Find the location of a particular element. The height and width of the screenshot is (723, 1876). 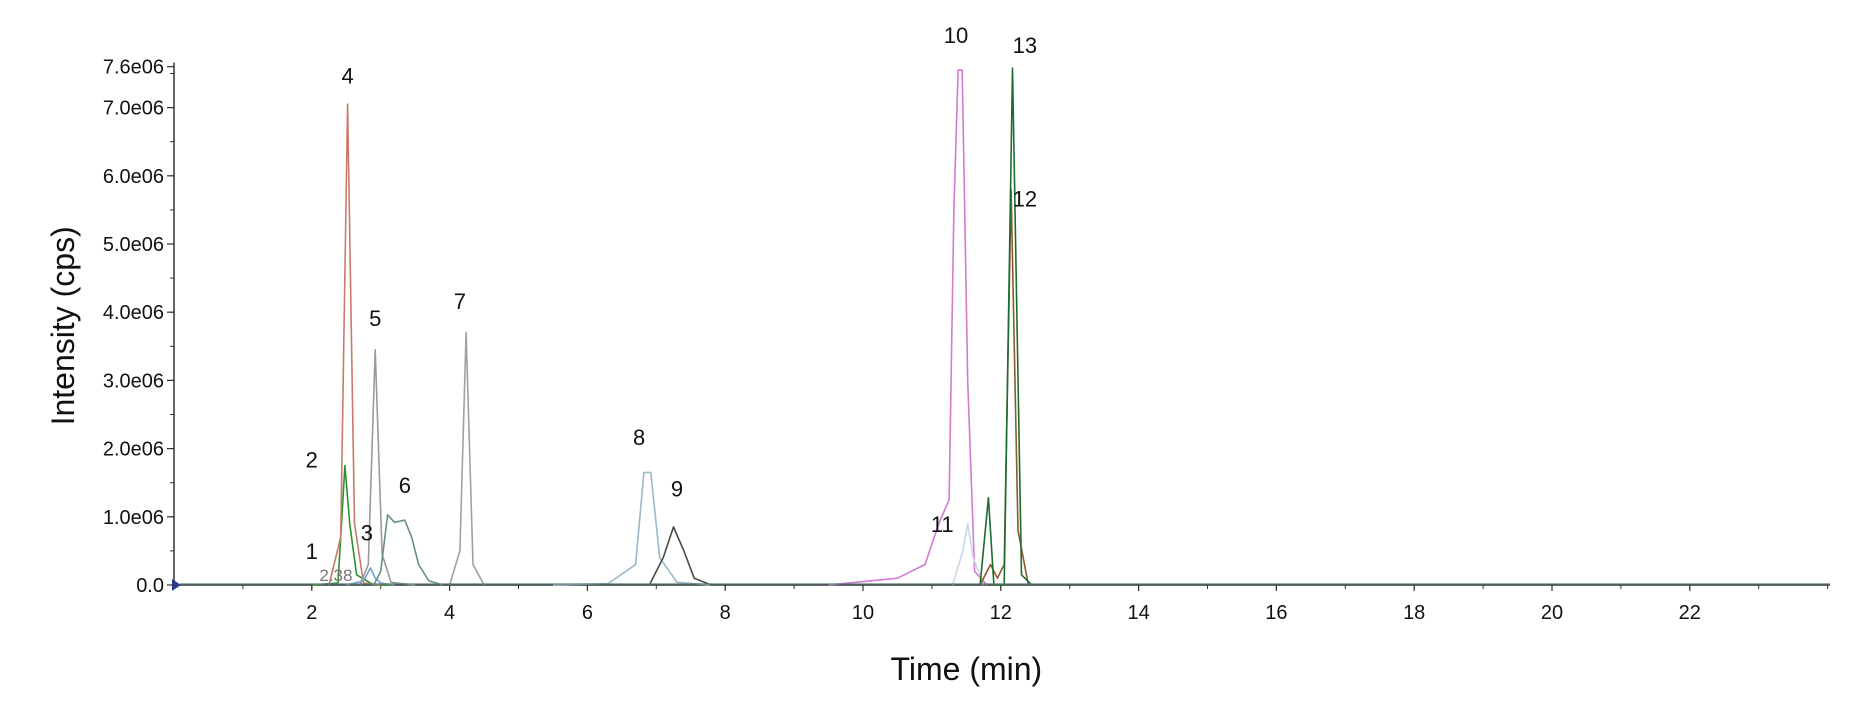

y-tick-label: 3.0e06 is located at coordinates (133, 381).